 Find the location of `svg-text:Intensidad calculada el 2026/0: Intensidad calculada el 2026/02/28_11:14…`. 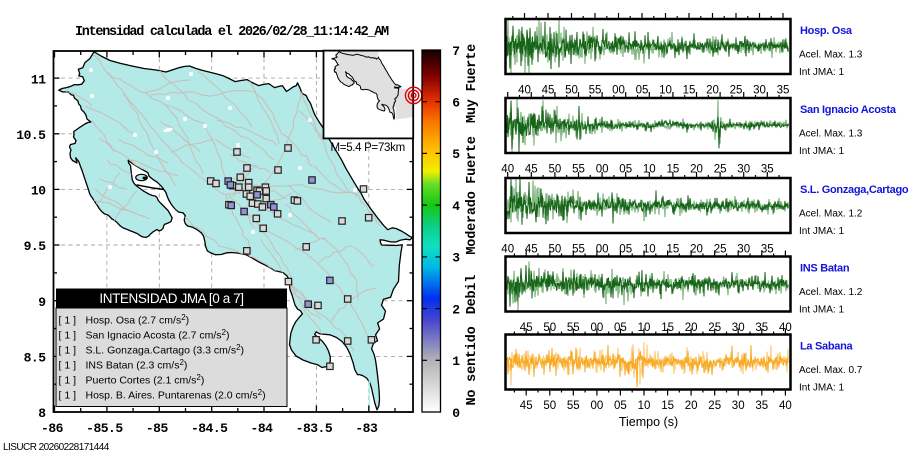

svg-text:Intensidad calculada el 2026/0: Intensidad calculada el 2026/02/28_11:14… is located at coordinates (232, 32).